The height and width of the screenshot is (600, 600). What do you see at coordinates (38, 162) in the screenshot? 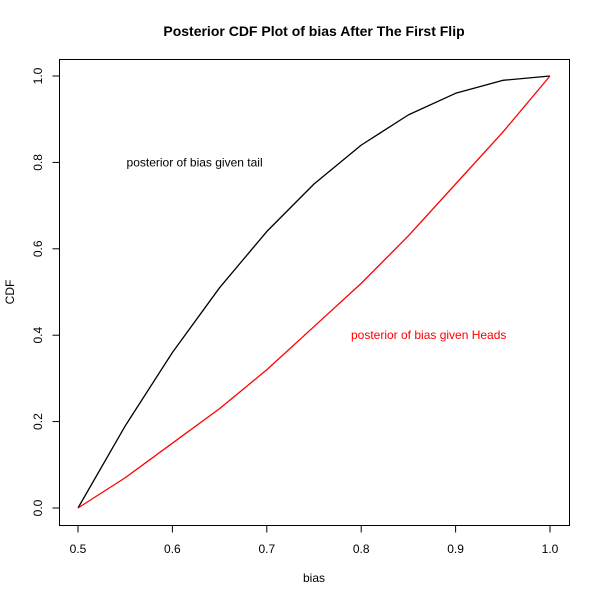
I see `y-tick-label: 0.8` at bounding box center [38, 162].